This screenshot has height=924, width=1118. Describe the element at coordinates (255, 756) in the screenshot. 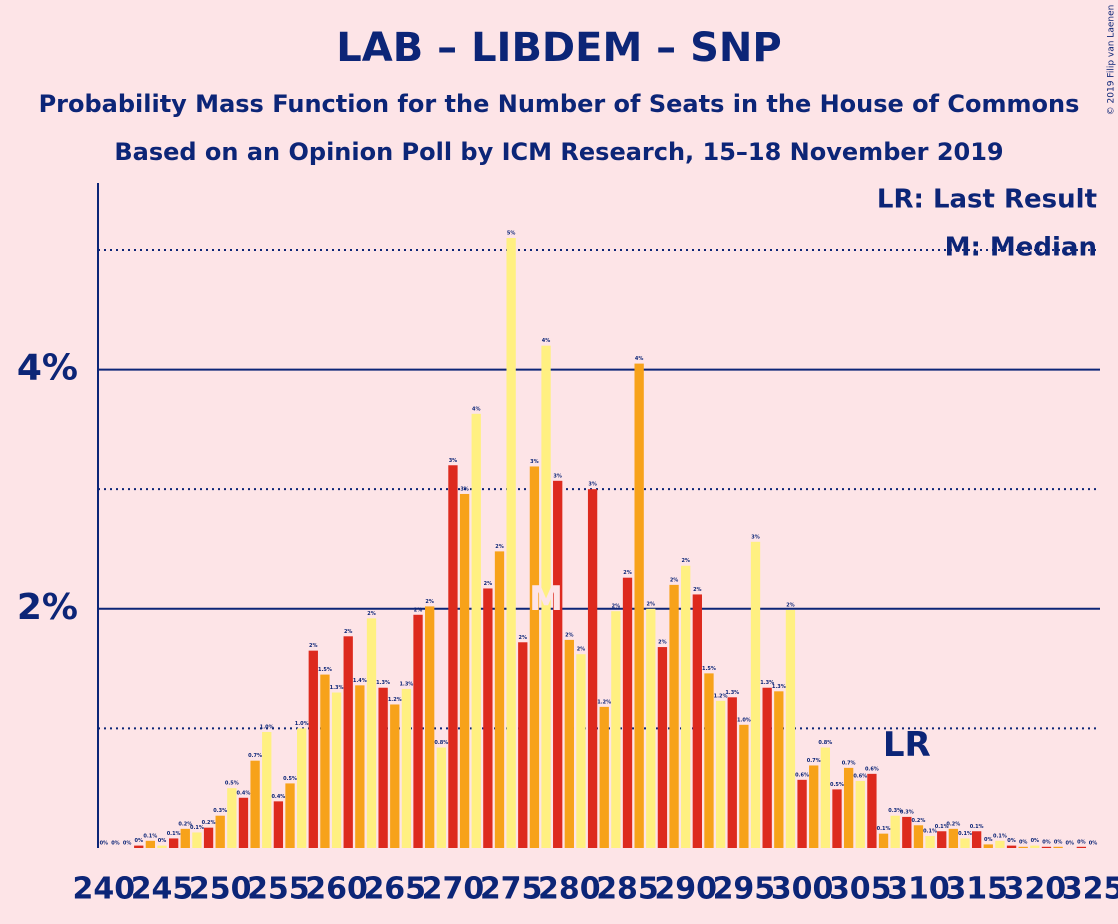

I see `value-label: 0.7%` at that location.